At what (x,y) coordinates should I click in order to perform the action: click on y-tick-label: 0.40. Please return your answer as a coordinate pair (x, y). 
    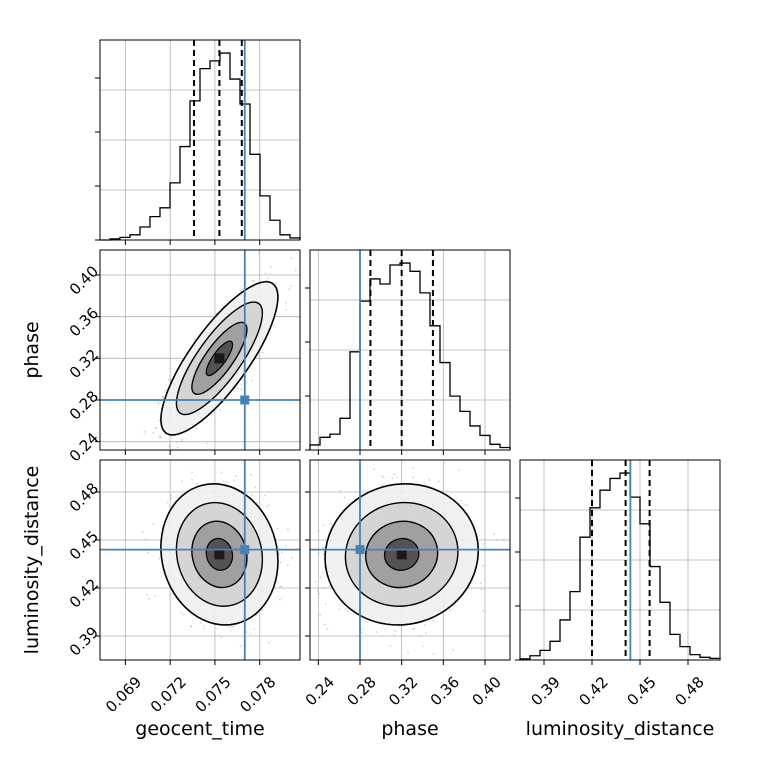
    Looking at the image, I should click on (84, 280).